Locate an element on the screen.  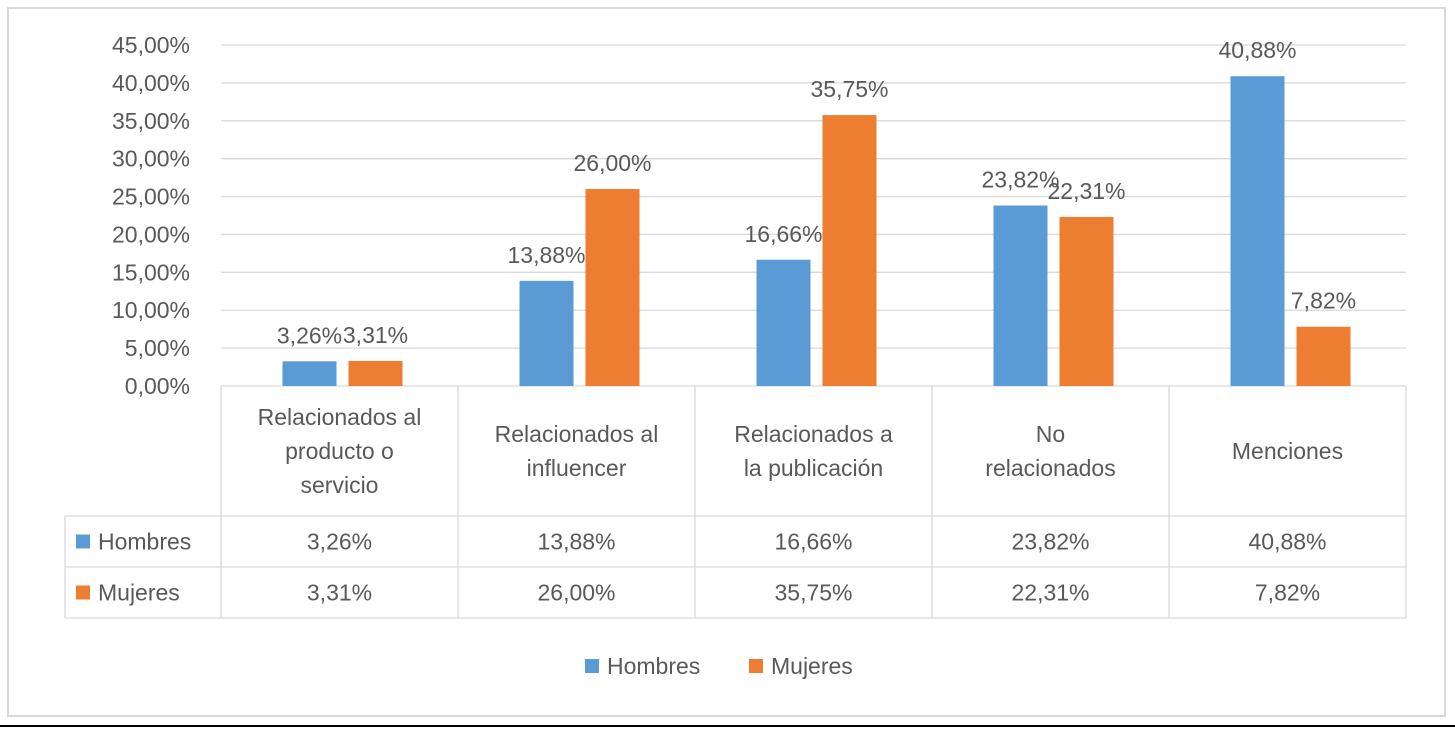
table-cell-value: 23,82% is located at coordinates (1050, 542).